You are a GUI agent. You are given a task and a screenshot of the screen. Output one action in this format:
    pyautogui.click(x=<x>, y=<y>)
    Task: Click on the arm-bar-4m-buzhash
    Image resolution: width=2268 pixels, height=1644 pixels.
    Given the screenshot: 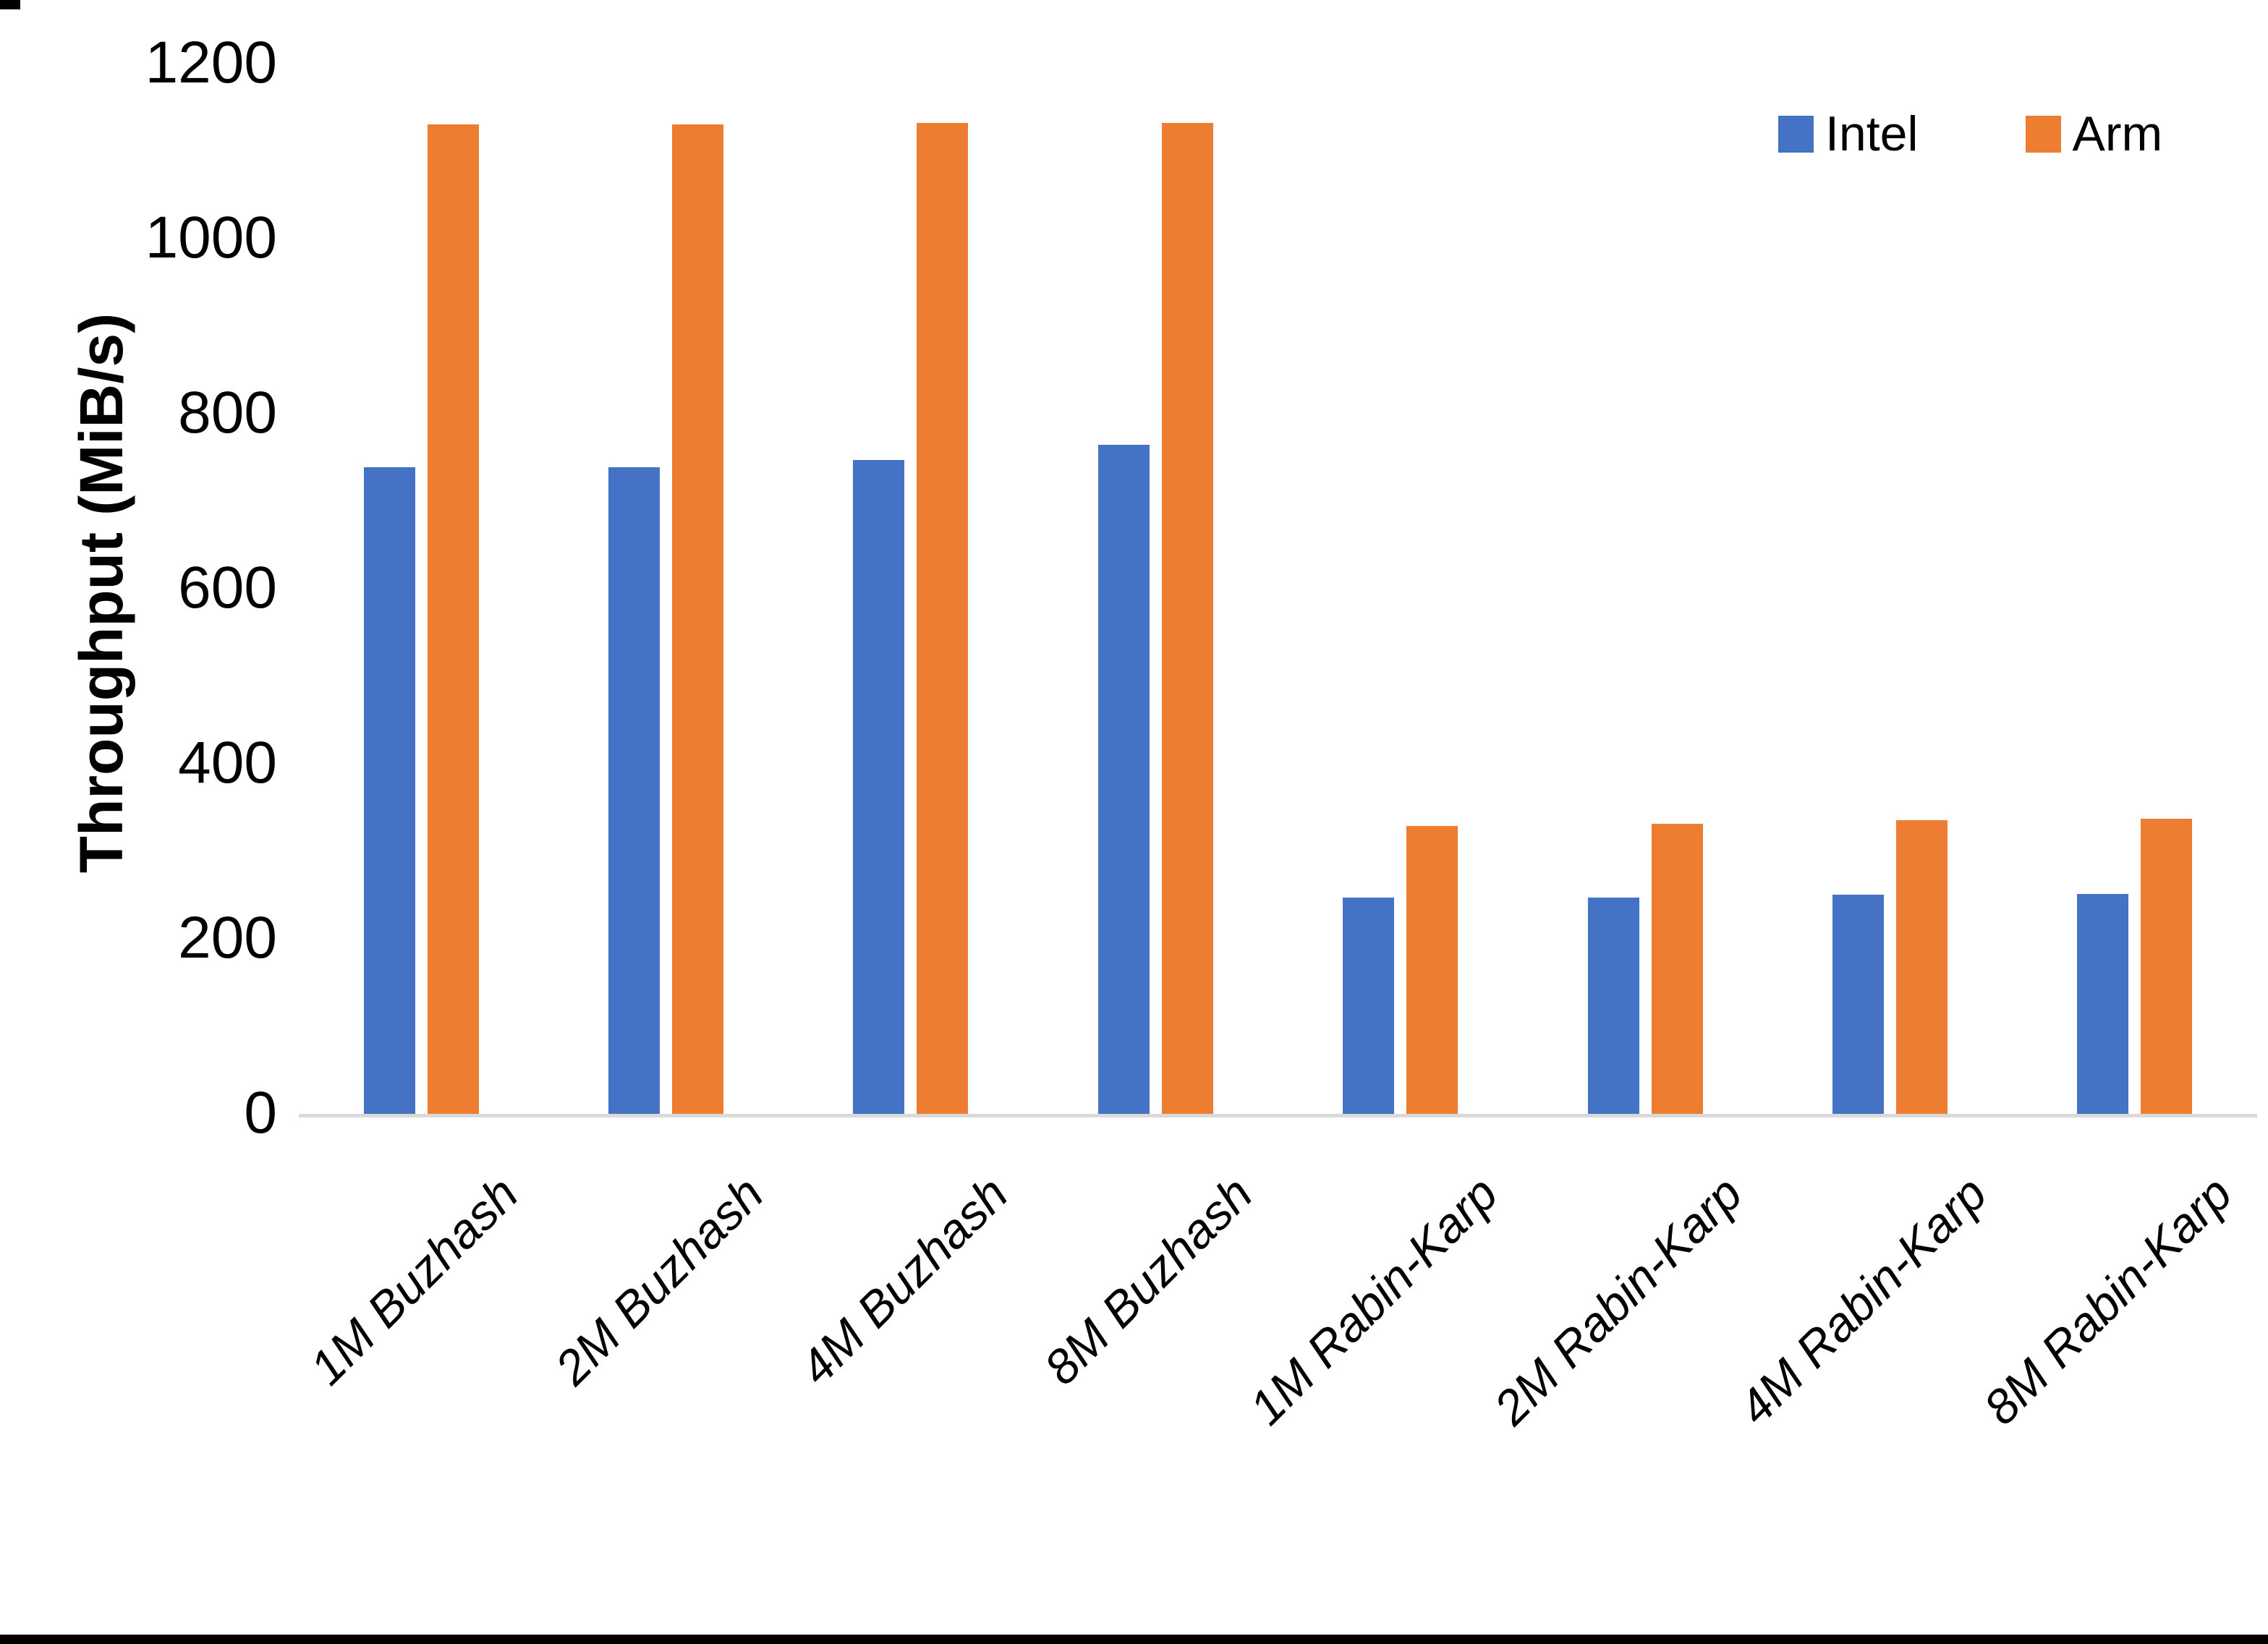 What is the action you would take?
    pyautogui.click(x=943, y=619)
    